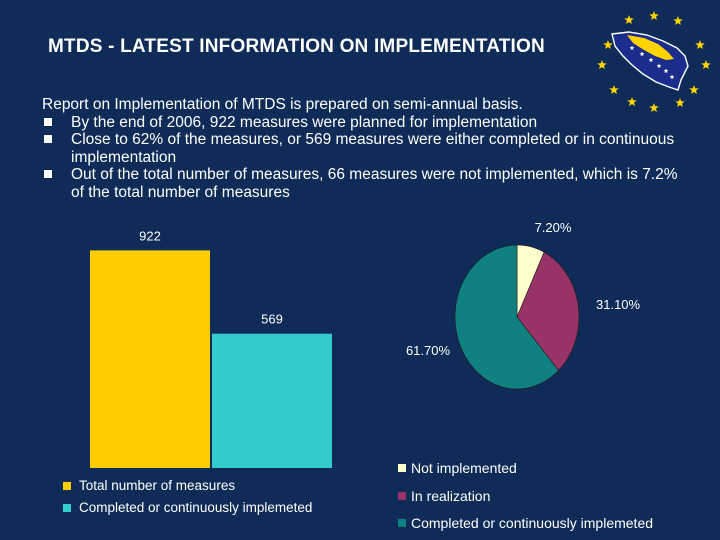 The width and height of the screenshot is (720, 540). Describe the element at coordinates (618, 304) in the screenshot. I see `pie-data-label: 31.10%` at that location.